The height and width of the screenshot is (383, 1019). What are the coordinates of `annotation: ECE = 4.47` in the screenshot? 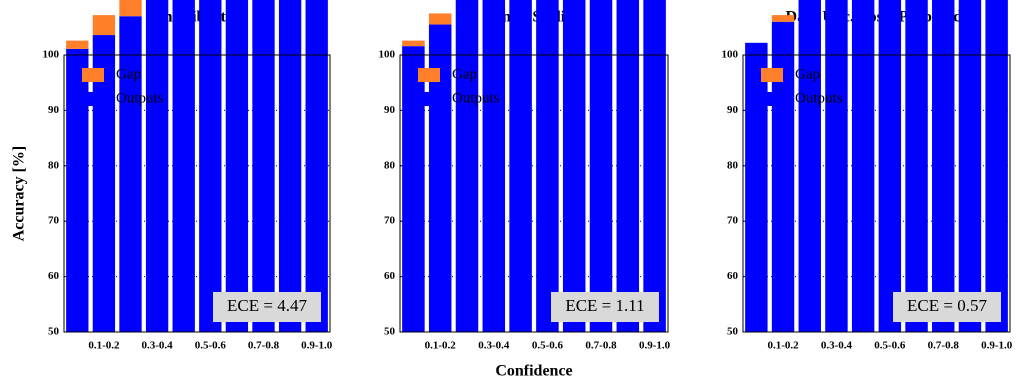 It's located at (267, 305).